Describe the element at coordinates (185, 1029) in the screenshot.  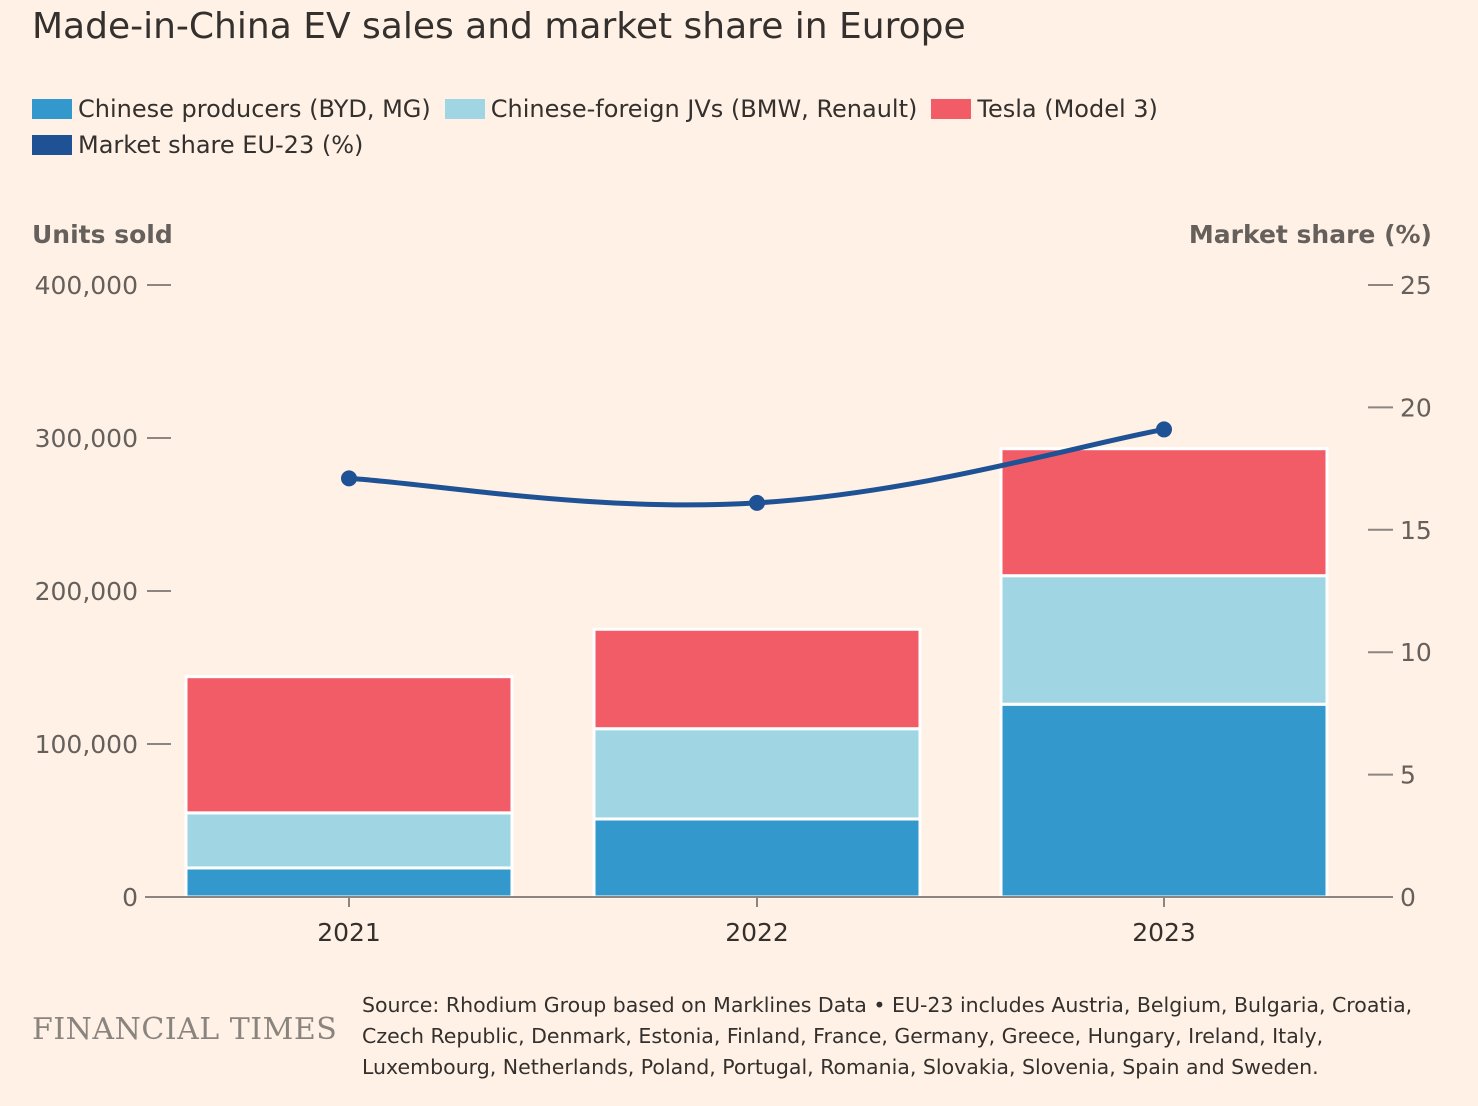
I see `ft-logo: FINANCIAL TIMES` at that location.